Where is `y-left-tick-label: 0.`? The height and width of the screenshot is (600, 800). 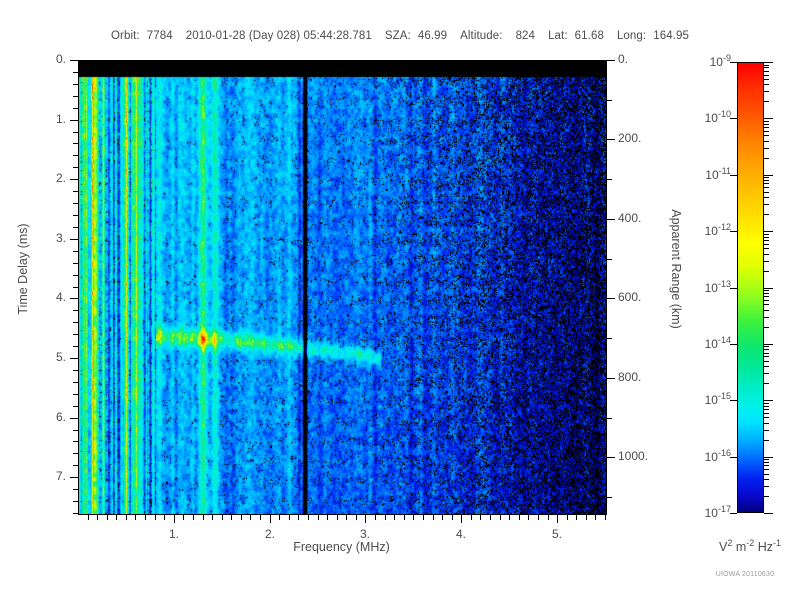
y-left-tick-label: 0. is located at coordinates (60, 59).